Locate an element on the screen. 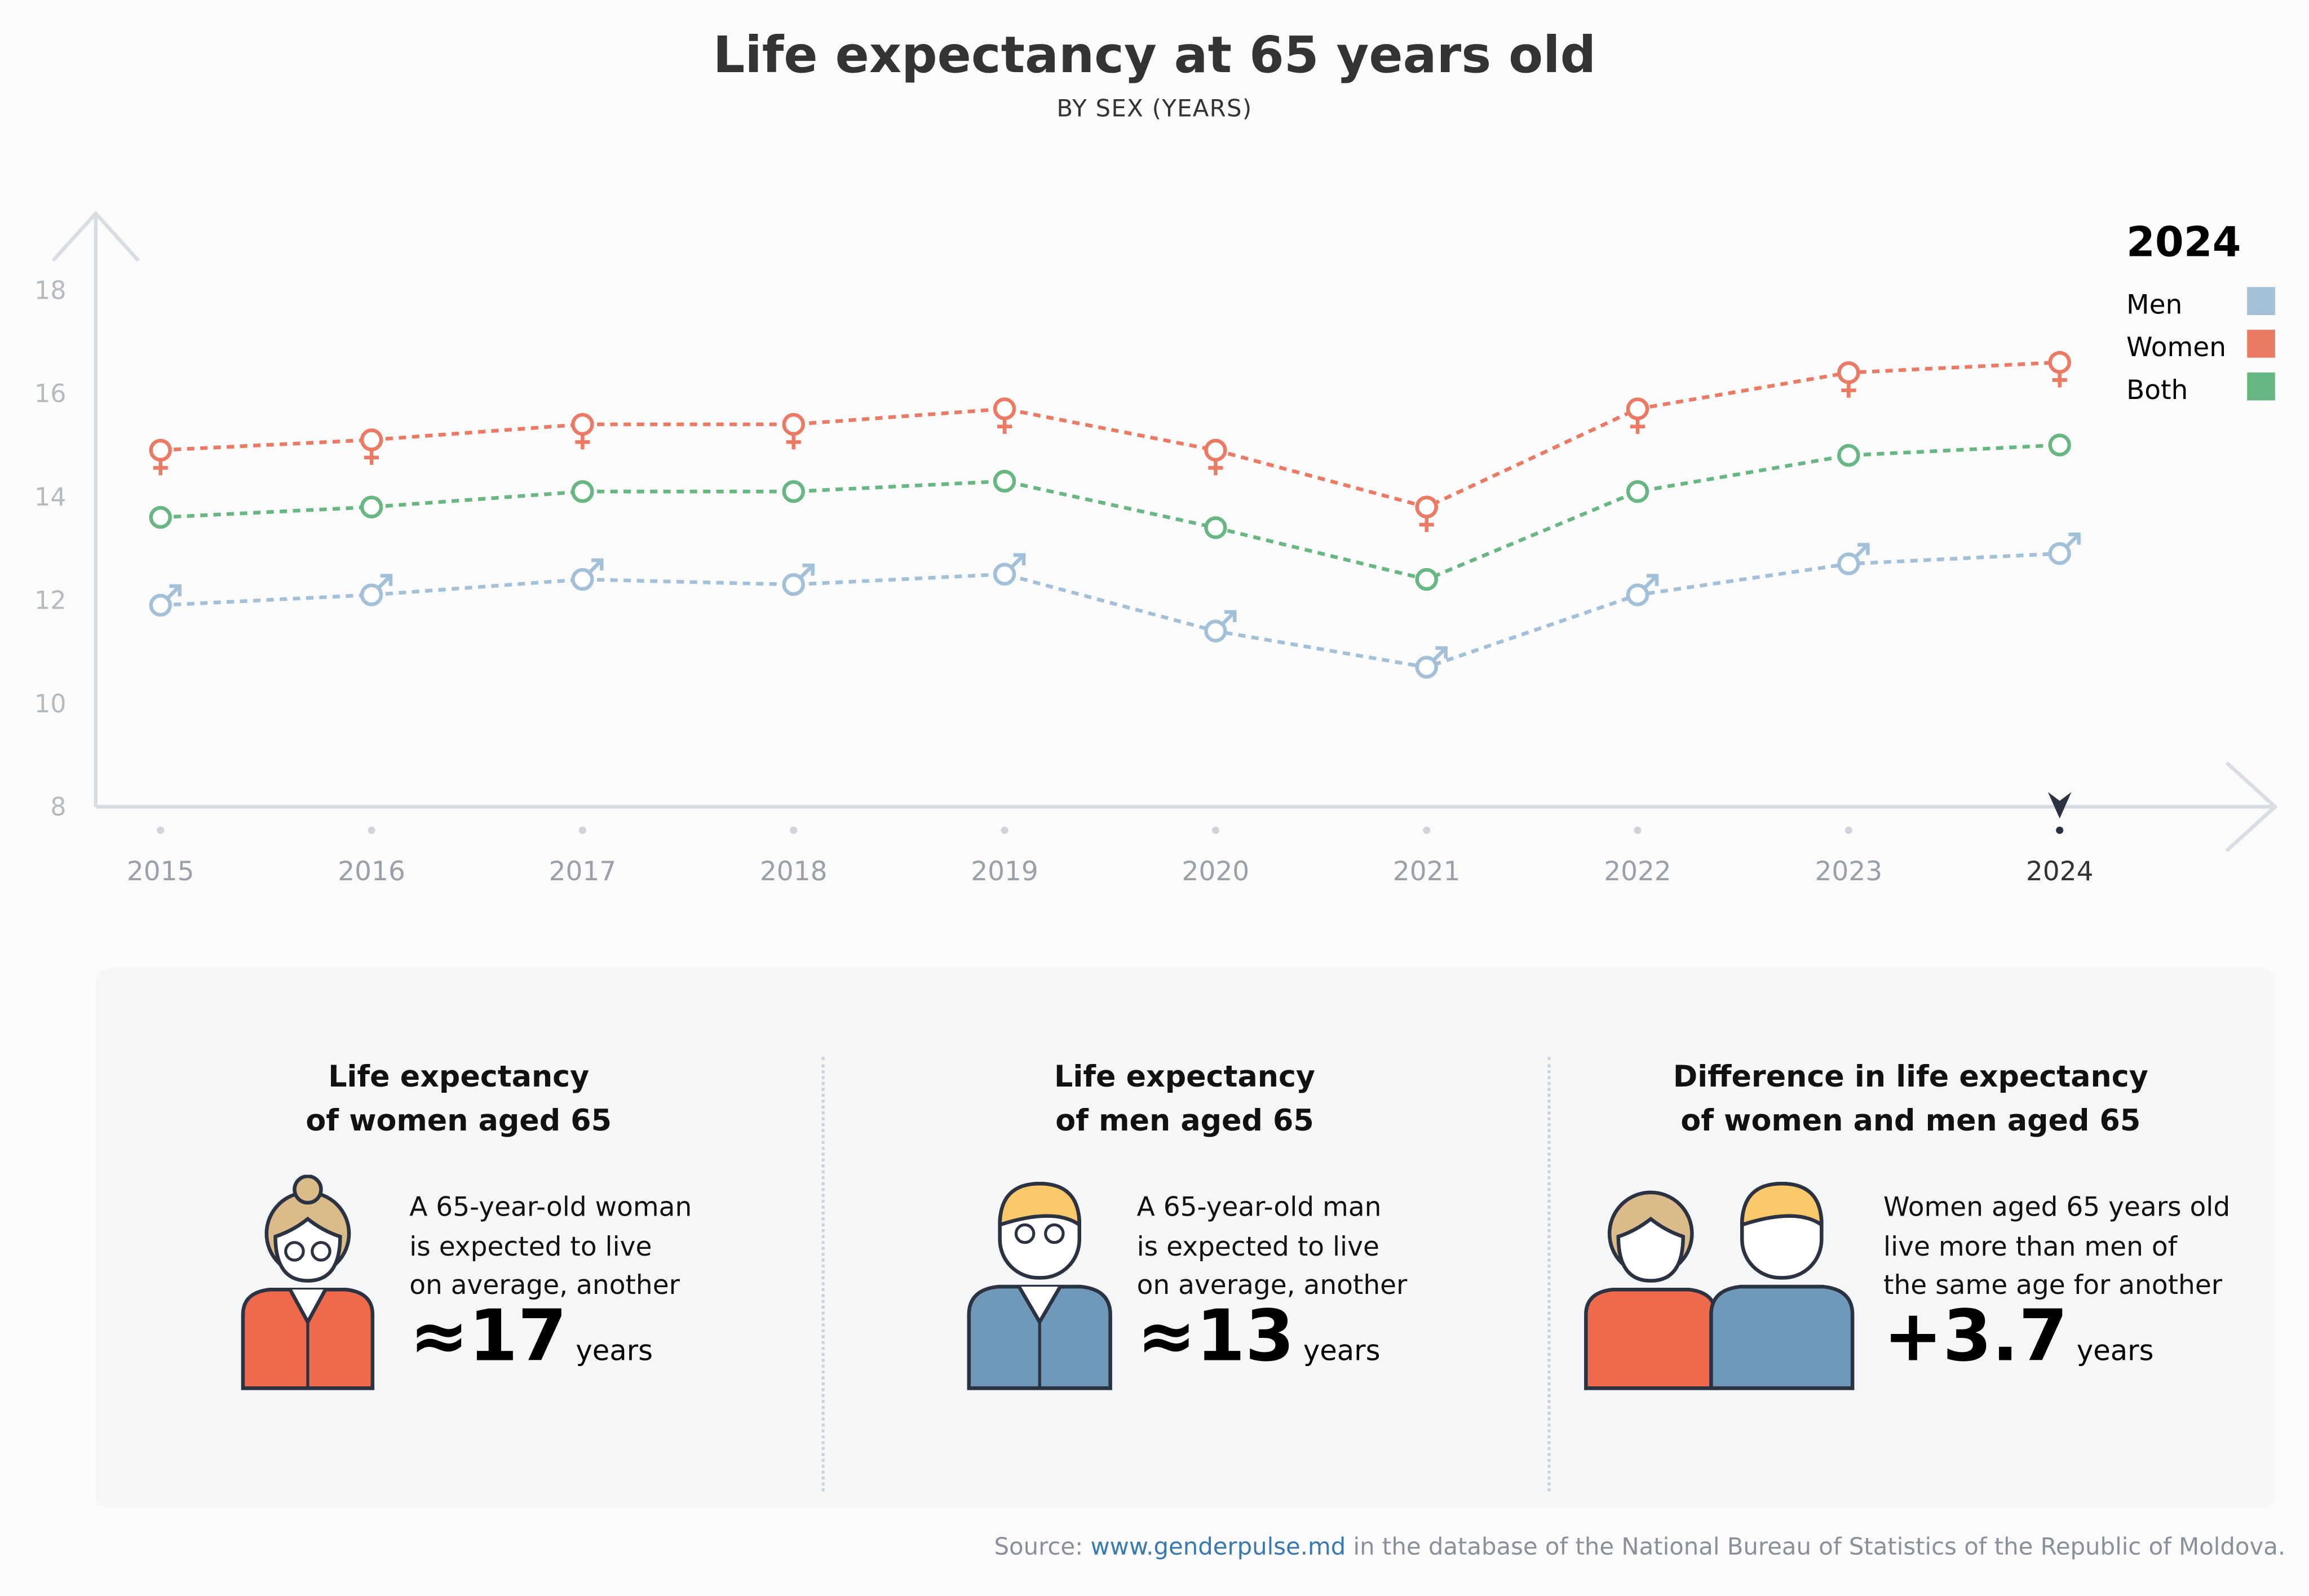 This screenshot has height=1596, width=2309. x-tick-label: 2016 is located at coordinates (371, 872).